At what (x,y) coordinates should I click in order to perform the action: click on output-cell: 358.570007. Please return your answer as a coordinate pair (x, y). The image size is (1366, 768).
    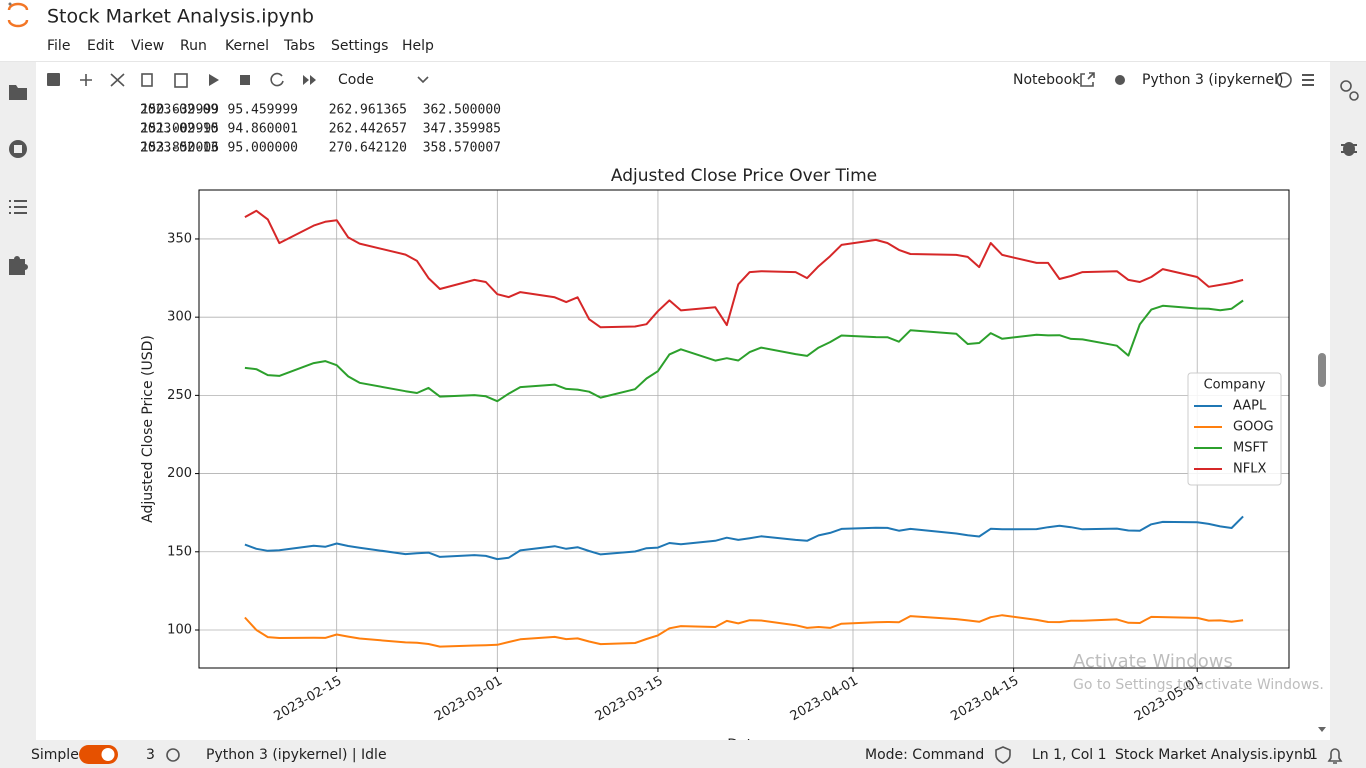
    Looking at the image, I should click on (462, 148).